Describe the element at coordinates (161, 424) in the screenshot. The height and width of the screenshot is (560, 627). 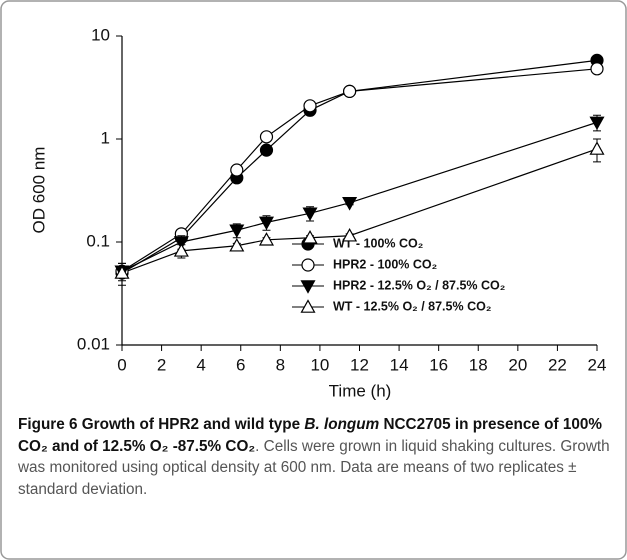
I see `caption-title-start: Figure 6 Growth of HPR2 and wild type` at that location.